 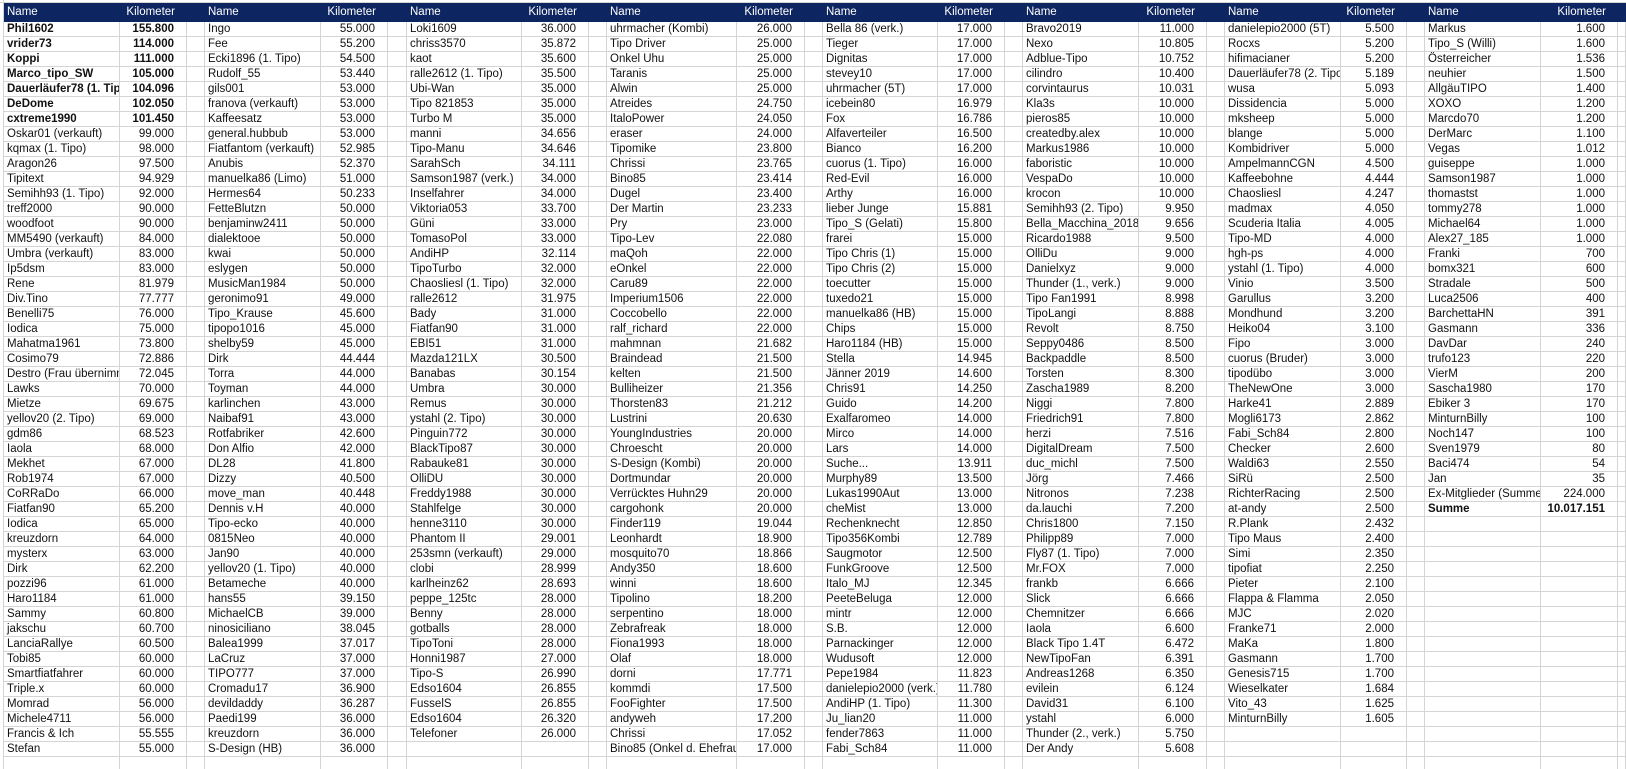 I want to click on name-cell: Mahatma1961, so click(x=62, y=344).